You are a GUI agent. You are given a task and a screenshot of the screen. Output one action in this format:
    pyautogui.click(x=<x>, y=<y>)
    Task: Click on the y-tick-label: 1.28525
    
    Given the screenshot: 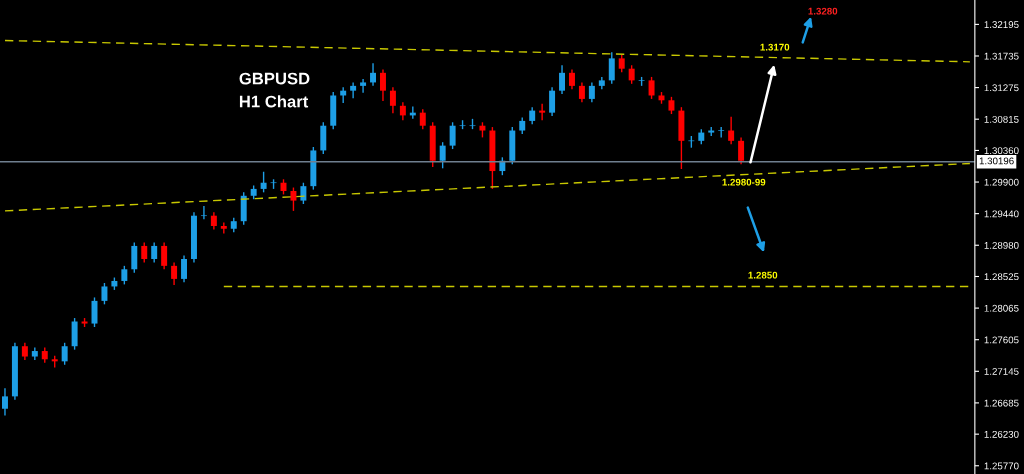 What is the action you would take?
    pyautogui.click(x=1001, y=277)
    